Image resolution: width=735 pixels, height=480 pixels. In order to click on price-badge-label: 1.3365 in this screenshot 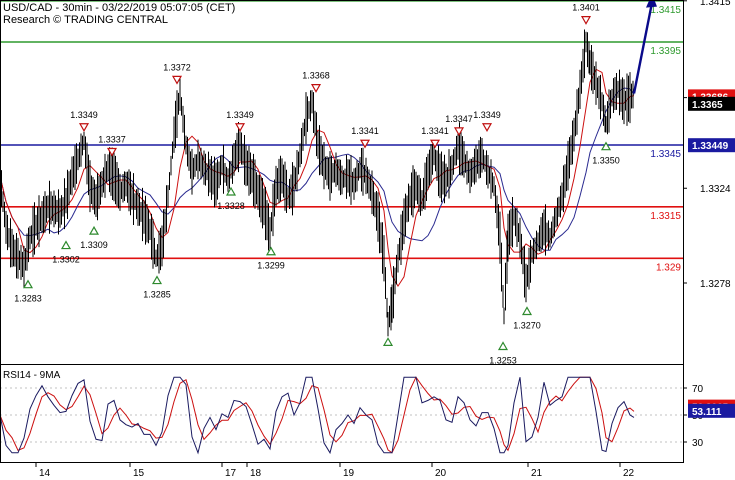, I will do `click(707, 105)`.